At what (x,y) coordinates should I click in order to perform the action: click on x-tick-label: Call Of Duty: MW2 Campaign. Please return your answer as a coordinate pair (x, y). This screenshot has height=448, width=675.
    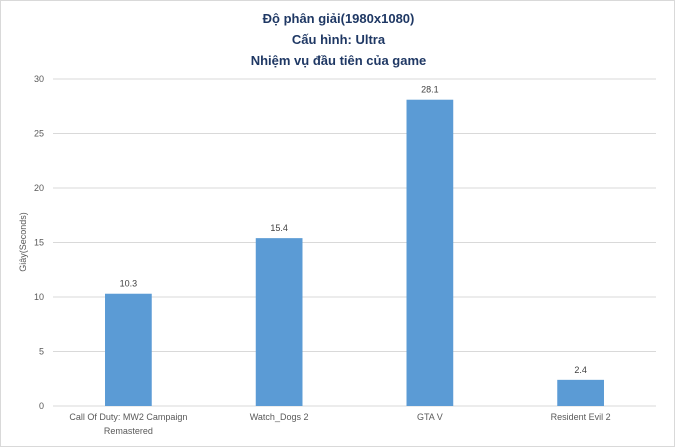
    Looking at the image, I should click on (128, 417).